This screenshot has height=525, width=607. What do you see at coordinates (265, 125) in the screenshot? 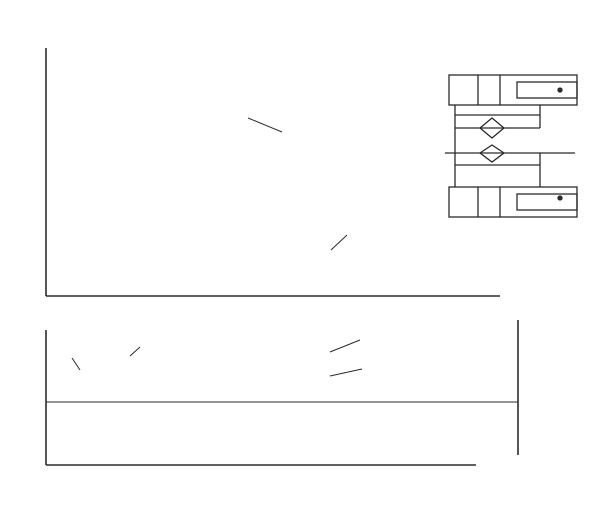
I see `series-label-p2` at bounding box center [265, 125].